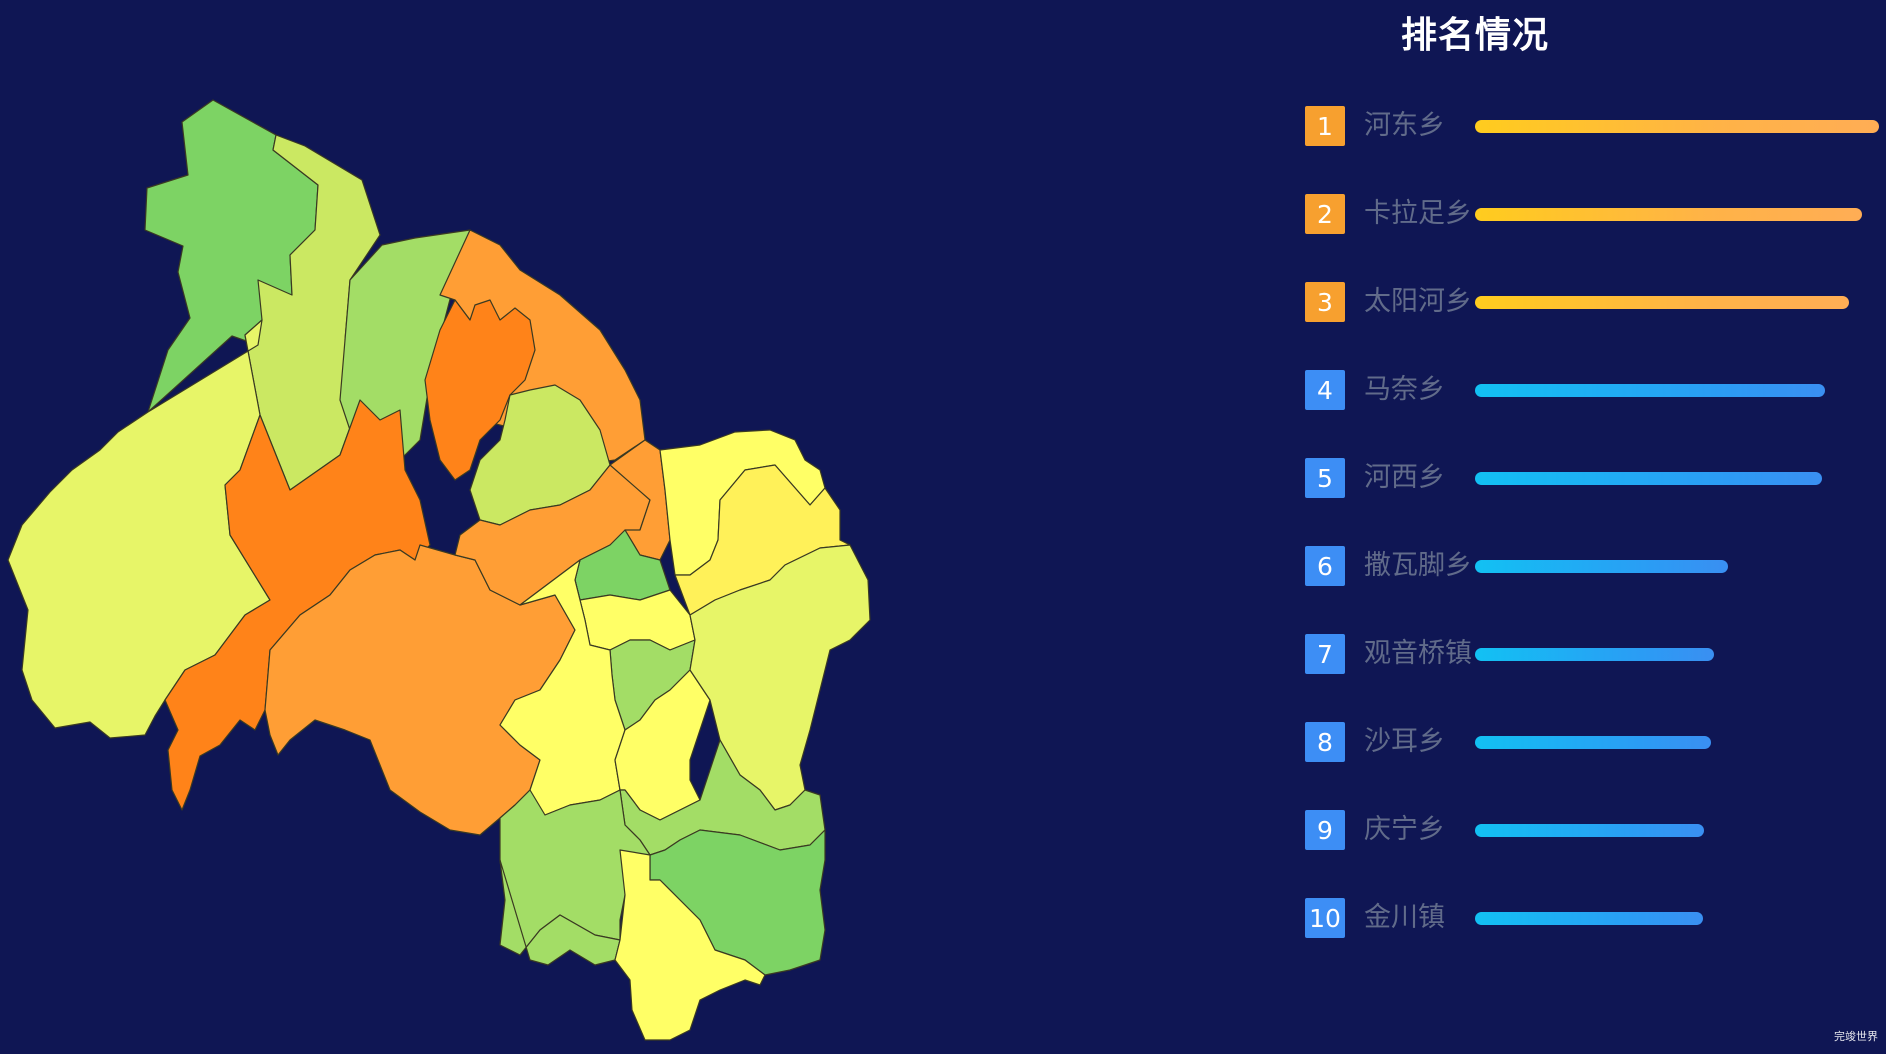  Describe the element at coordinates (1404, 829) in the screenshot. I see `rank-name: 庆宁乡` at that location.